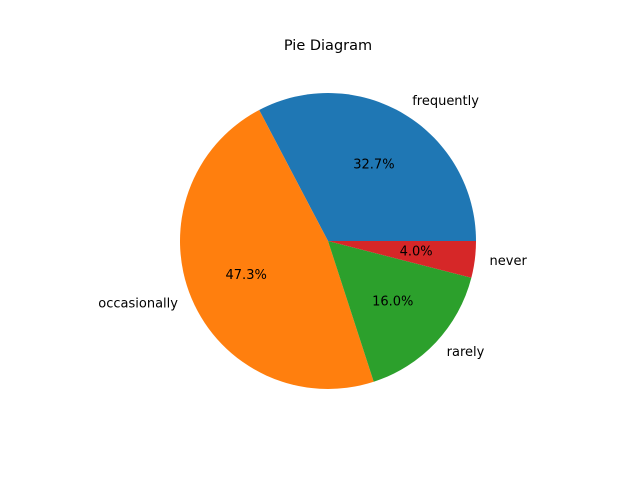  Describe the element at coordinates (373, 164) in the screenshot. I see `pct-label-frequently: 32.7%` at that location.